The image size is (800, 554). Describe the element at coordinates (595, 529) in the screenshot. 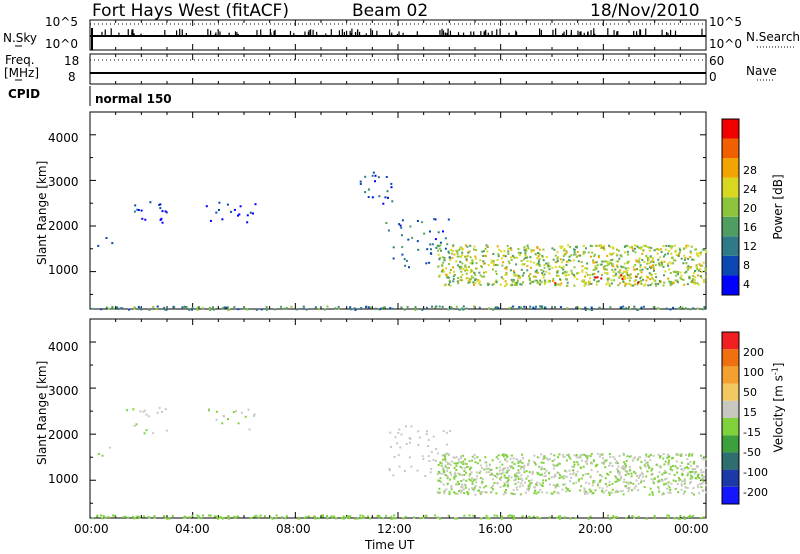

I see `xtick-5: 20:00` at that location.